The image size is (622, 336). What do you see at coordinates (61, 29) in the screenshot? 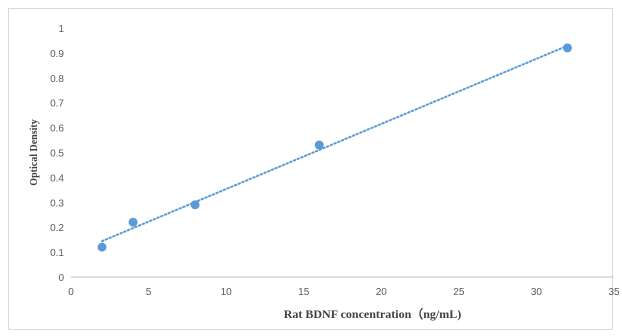
I see `y-tick-label: 1` at bounding box center [61, 29].